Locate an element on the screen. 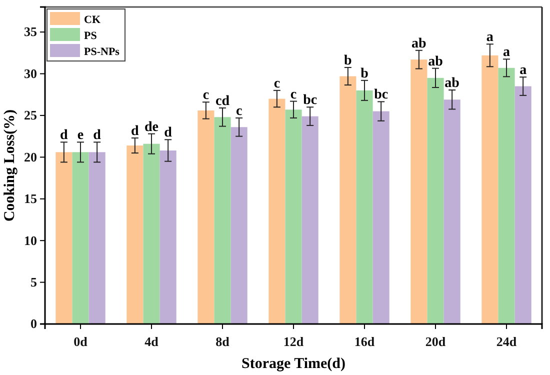  x-tick-label: 0d is located at coordinates (81, 342).